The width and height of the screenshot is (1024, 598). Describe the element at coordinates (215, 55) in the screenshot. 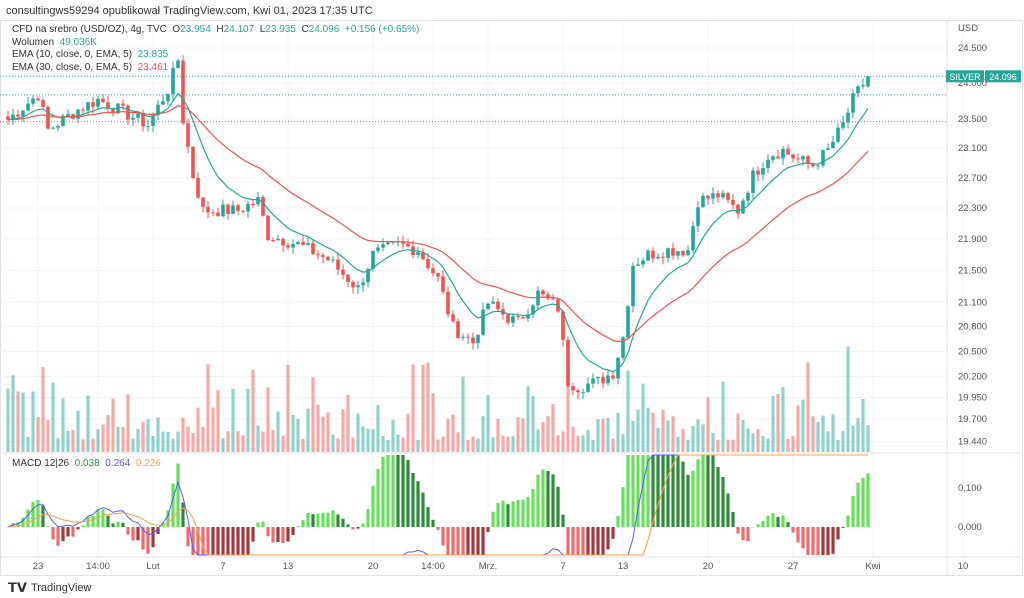

I see `ema10-line: EMA (10, close, 0, EMA, 5) 23.835` at that location.